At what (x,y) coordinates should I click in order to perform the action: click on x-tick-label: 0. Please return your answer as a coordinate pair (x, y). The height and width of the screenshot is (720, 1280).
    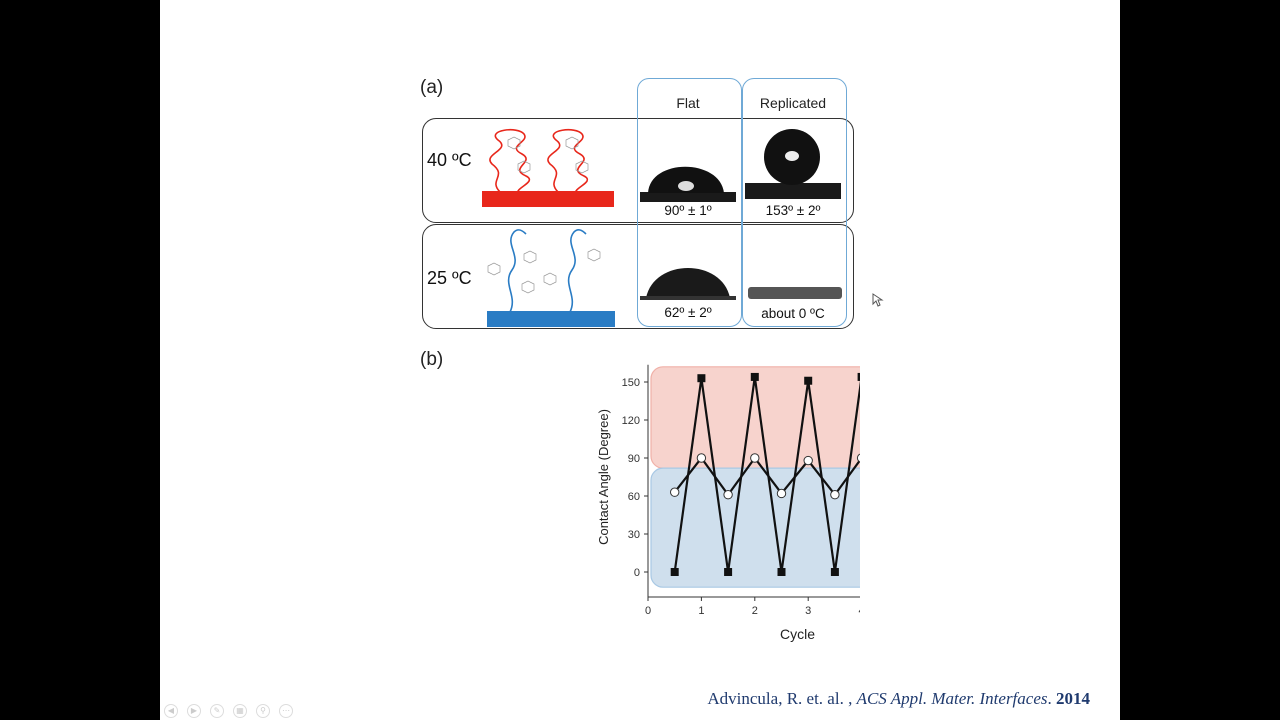
    Looking at the image, I should click on (648, 611).